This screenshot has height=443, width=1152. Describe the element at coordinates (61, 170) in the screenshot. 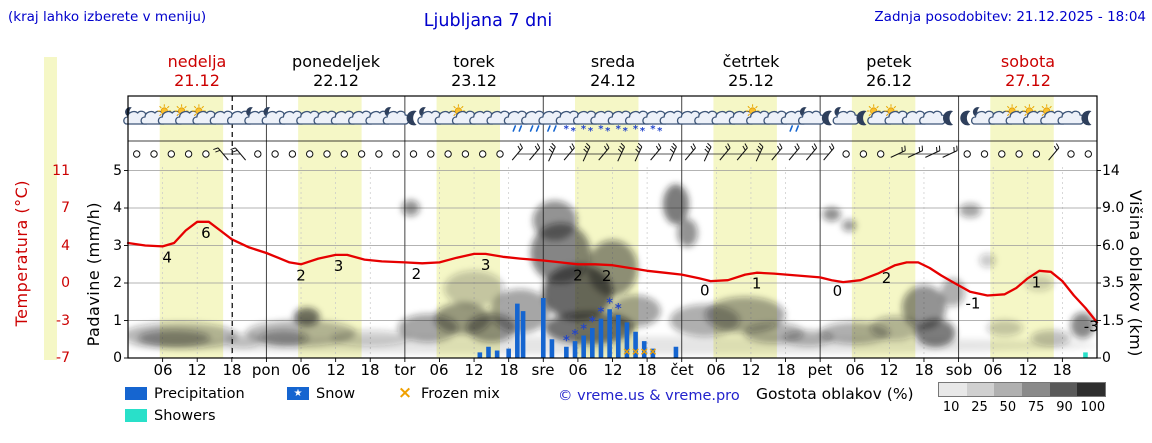

I see `temp-tick-11: 11` at that location.